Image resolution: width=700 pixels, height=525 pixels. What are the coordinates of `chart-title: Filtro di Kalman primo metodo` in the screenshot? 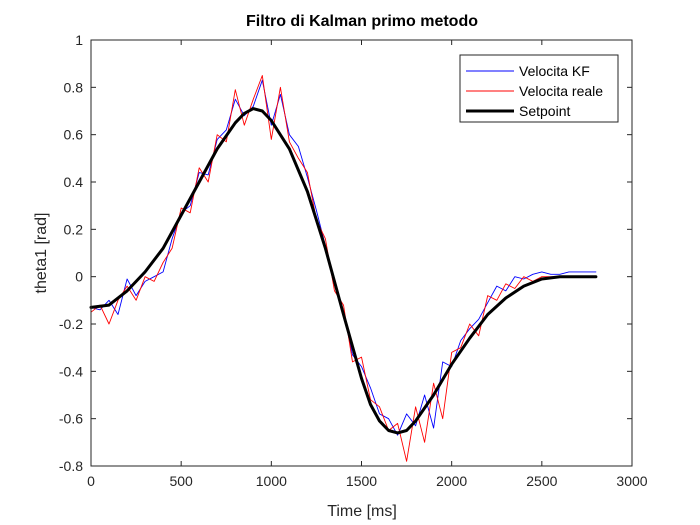 It's located at (362, 21).